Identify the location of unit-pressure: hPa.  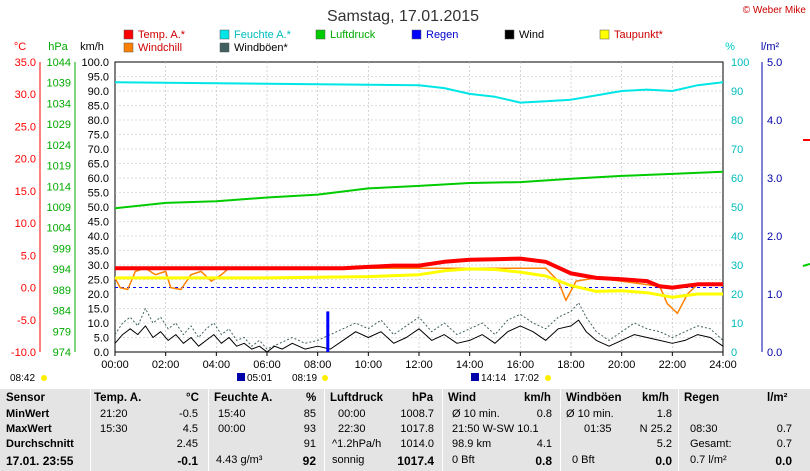
(58, 47).